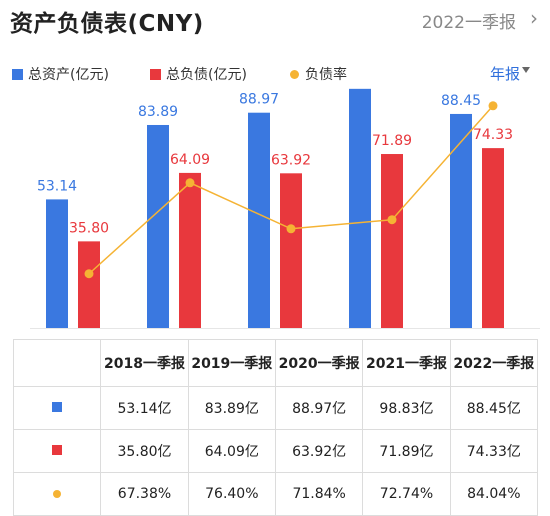  What do you see at coordinates (144, 494) in the screenshot?
I see `table-cell: 67.38%` at bounding box center [144, 494].